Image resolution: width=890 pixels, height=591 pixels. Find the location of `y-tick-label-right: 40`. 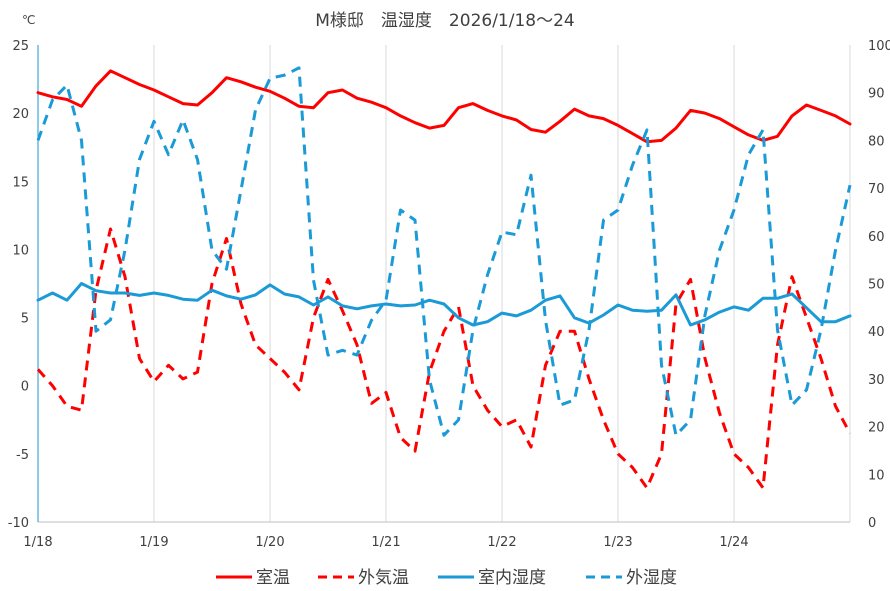

y-tick-label-right: 40 is located at coordinates (876, 332).